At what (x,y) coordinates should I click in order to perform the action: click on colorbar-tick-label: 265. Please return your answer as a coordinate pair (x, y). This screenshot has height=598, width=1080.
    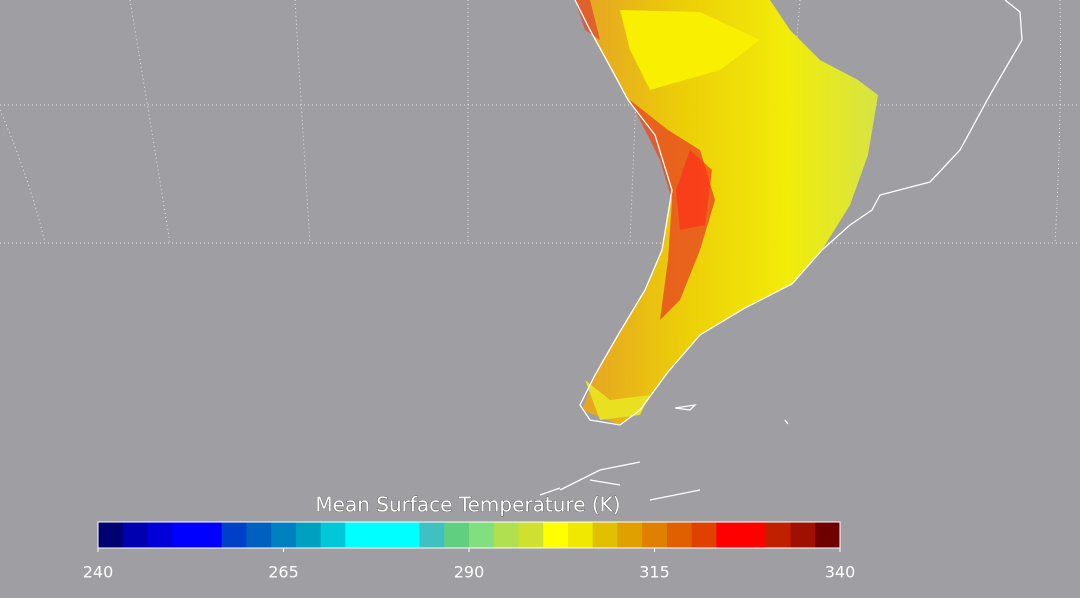
    Looking at the image, I should click on (283, 572).